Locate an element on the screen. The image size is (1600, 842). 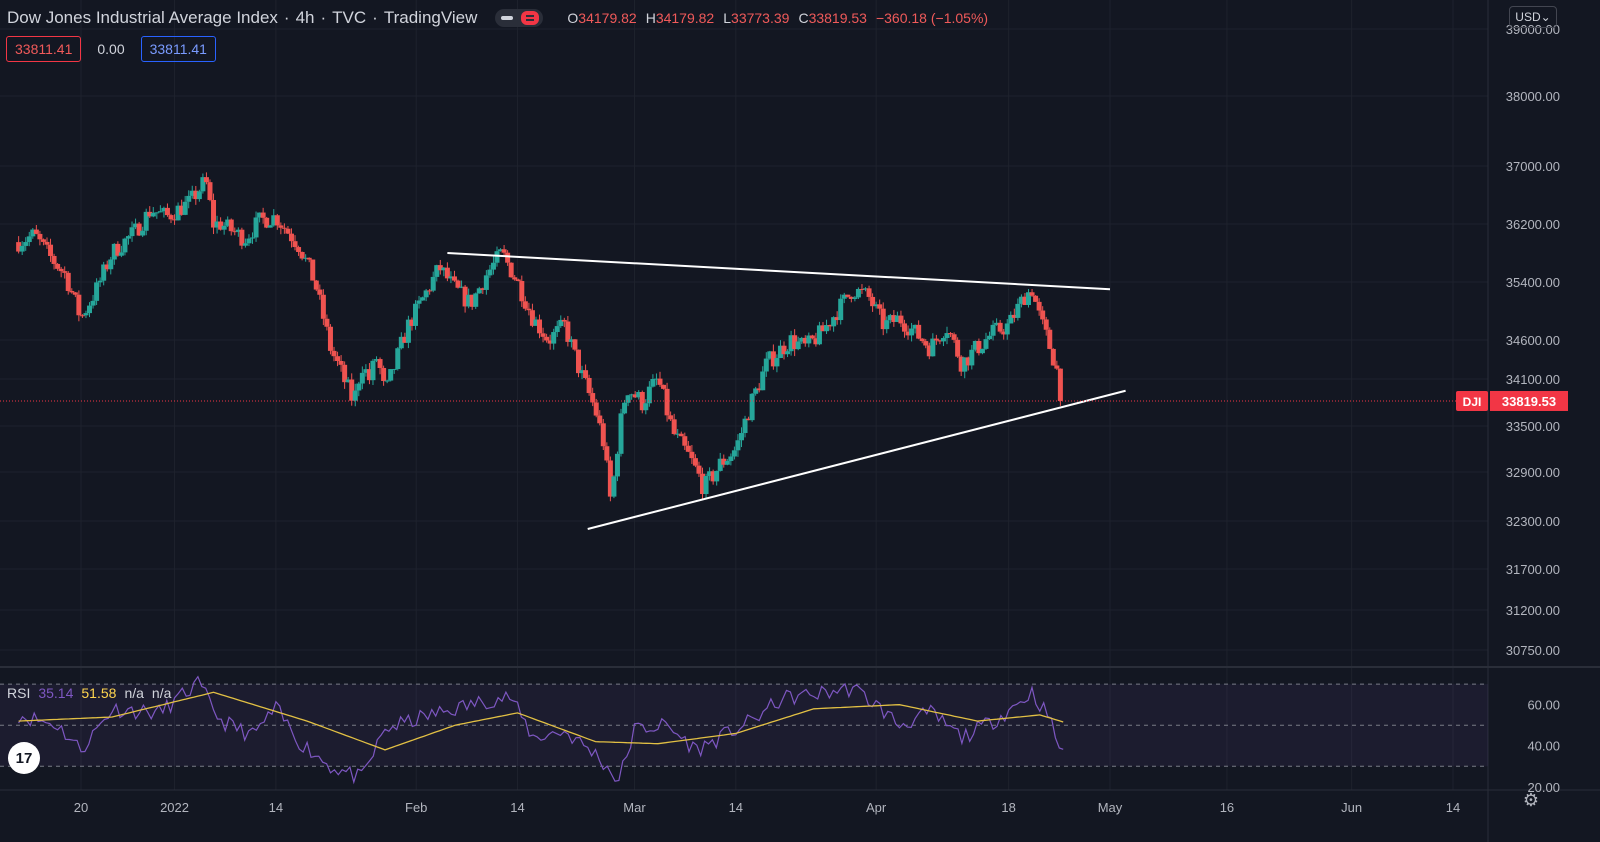
symbol-tag is located at coordinates (1472, 400).